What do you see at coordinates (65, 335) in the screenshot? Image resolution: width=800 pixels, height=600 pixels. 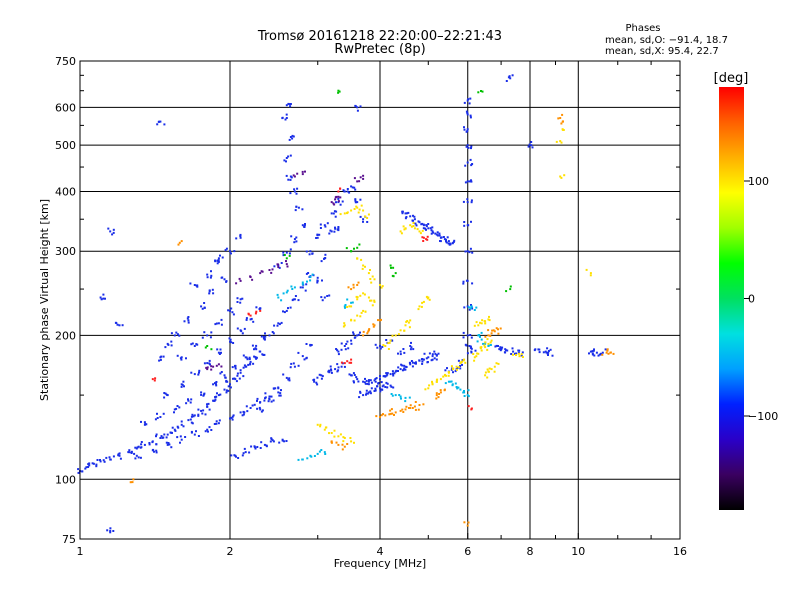 I see `y-tick-label: 200` at bounding box center [65, 335].